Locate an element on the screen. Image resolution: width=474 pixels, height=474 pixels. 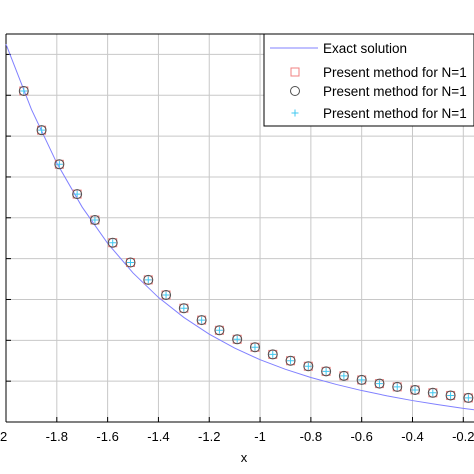
x-tick-label: 2 is located at coordinates (3, 436).